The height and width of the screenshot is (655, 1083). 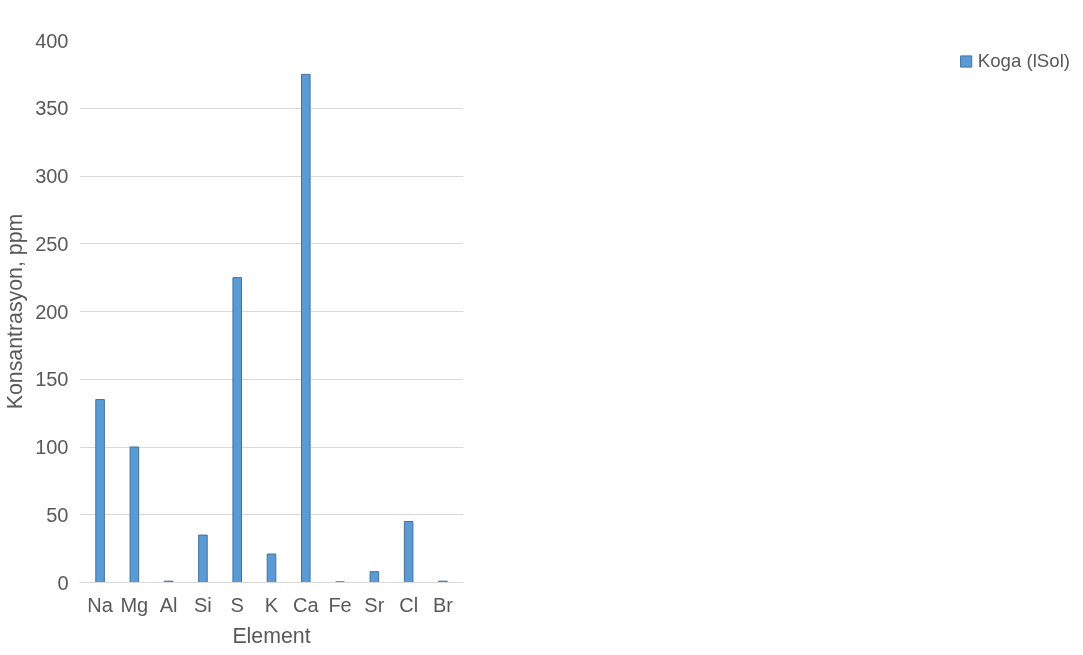 I want to click on x-tick-label: Mg, so click(x=134, y=604).